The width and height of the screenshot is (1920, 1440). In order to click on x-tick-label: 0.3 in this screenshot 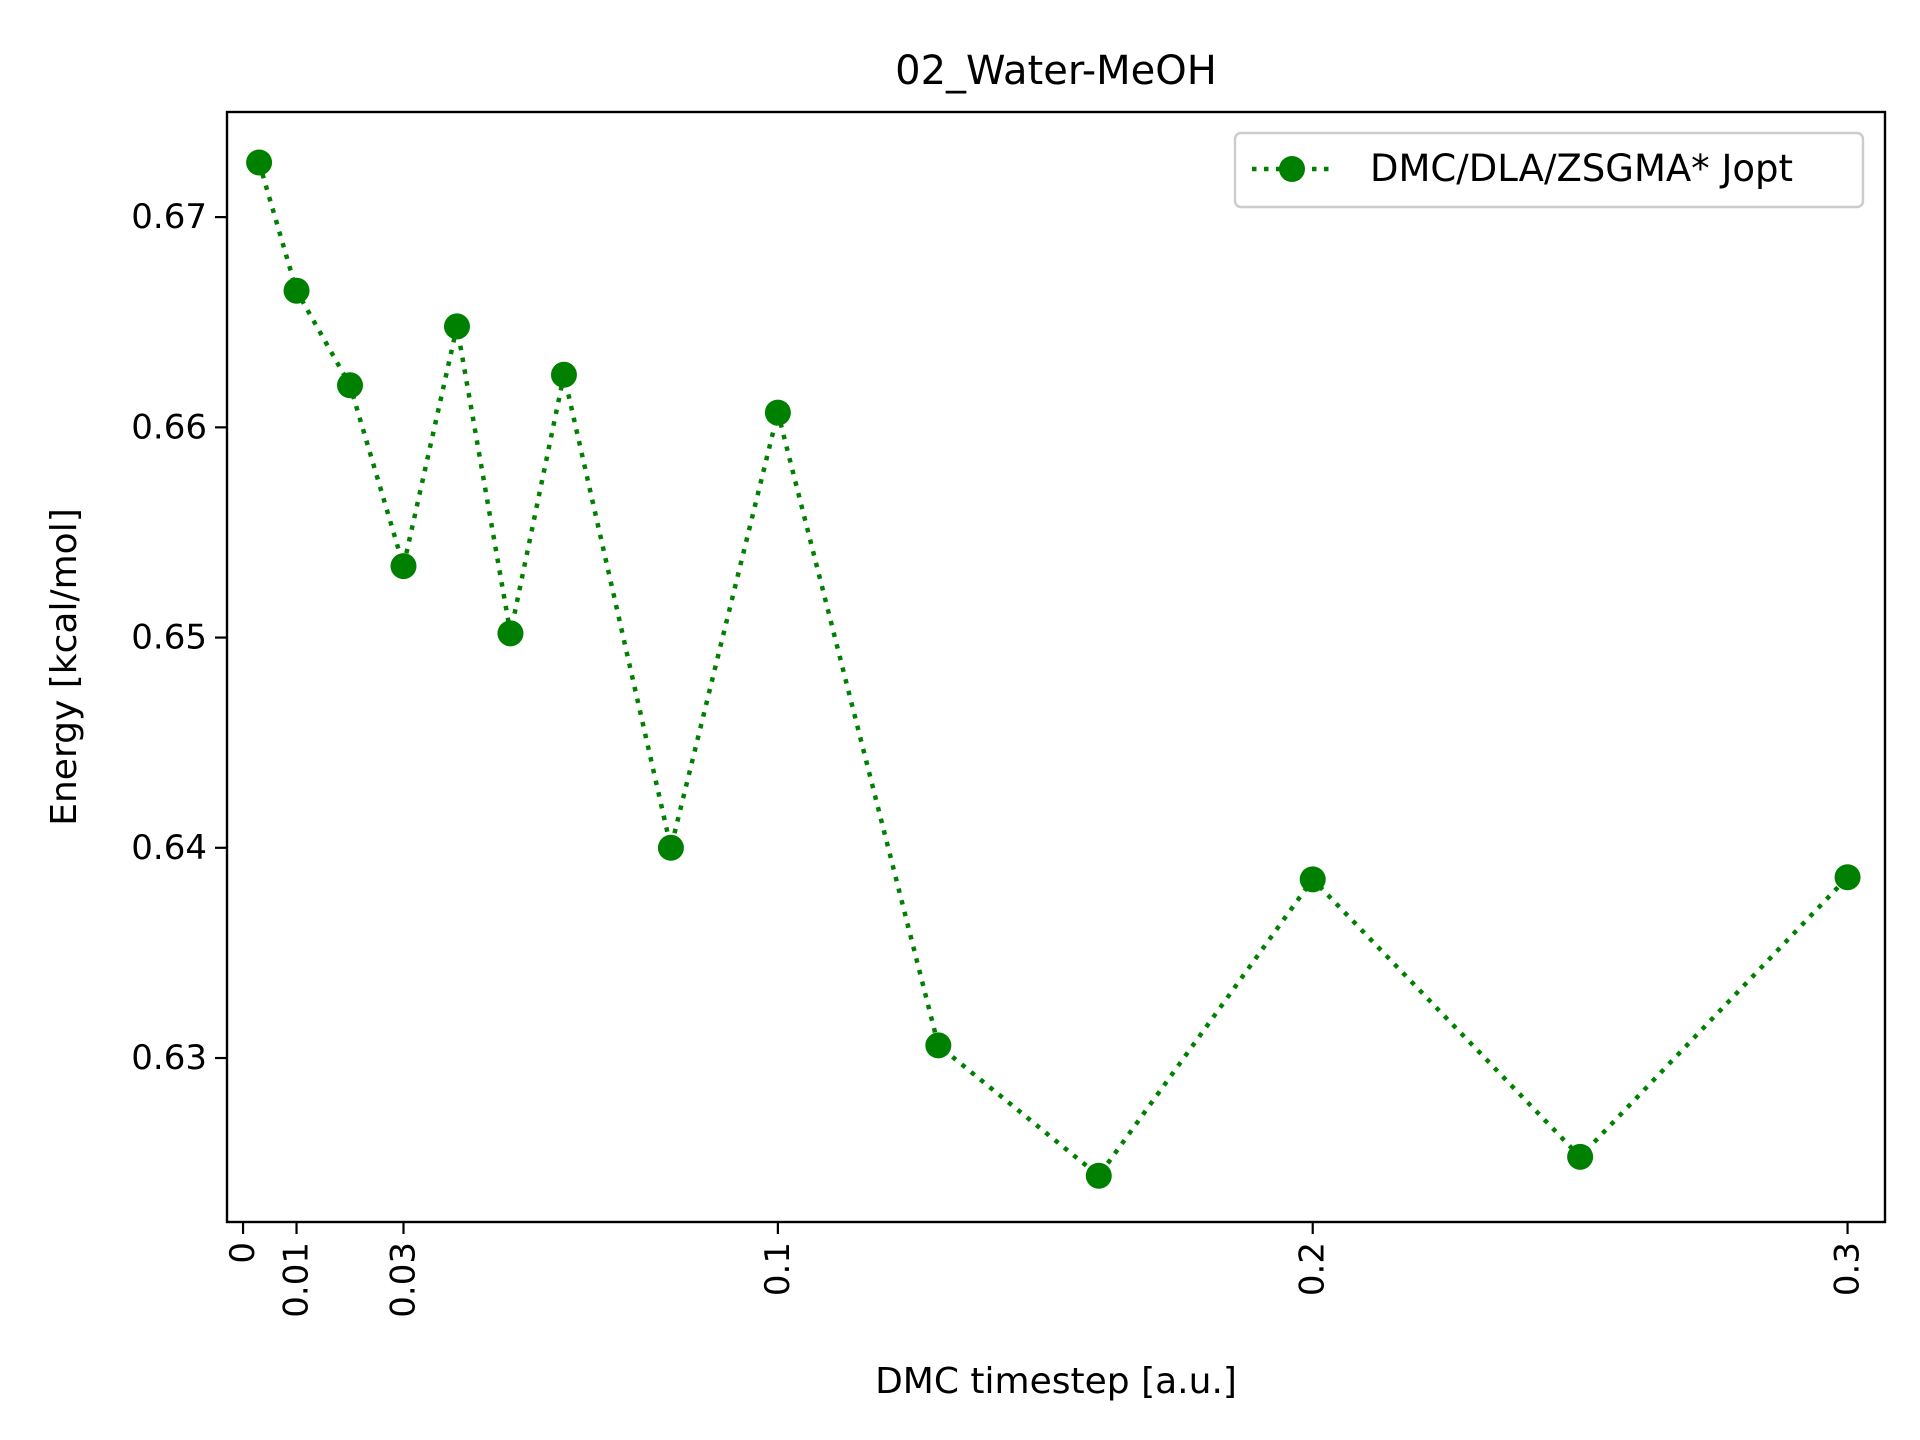, I will do `click(1848, 1269)`.